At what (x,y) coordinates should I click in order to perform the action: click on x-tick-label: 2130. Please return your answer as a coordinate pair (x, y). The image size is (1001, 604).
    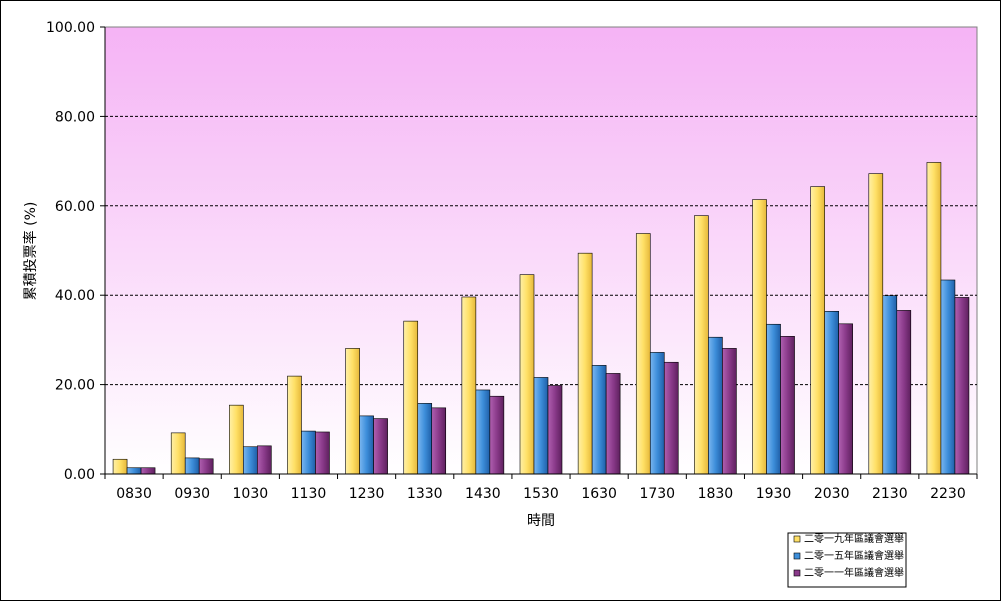
    Looking at the image, I should click on (890, 494).